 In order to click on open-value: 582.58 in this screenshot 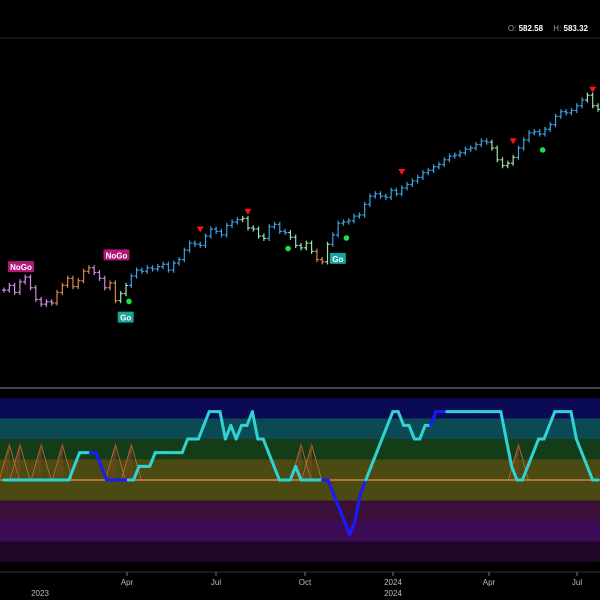, I will do `click(531, 28)`.